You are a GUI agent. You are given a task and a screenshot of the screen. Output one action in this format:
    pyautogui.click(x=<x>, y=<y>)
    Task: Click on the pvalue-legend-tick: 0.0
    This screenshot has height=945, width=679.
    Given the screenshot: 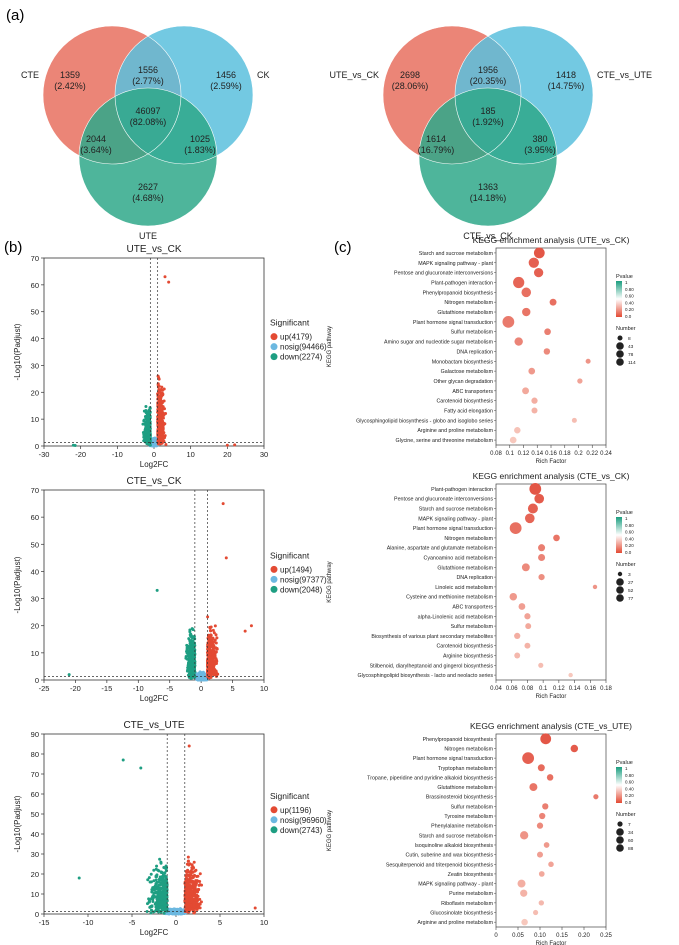 What is the action you would take?
    pyautogui.click(x=628, y=802)
    